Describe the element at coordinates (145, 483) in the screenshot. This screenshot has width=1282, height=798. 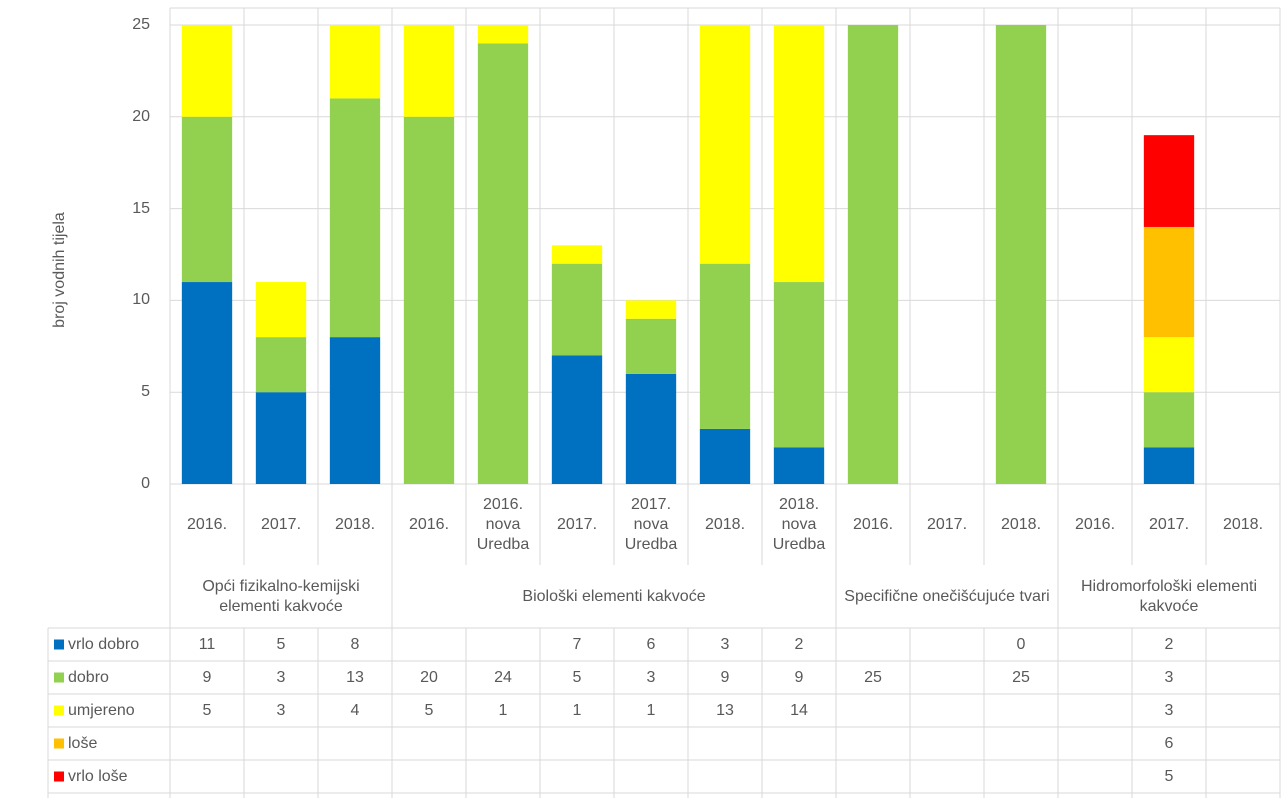
I see `y-tick-label: 0` at that location.